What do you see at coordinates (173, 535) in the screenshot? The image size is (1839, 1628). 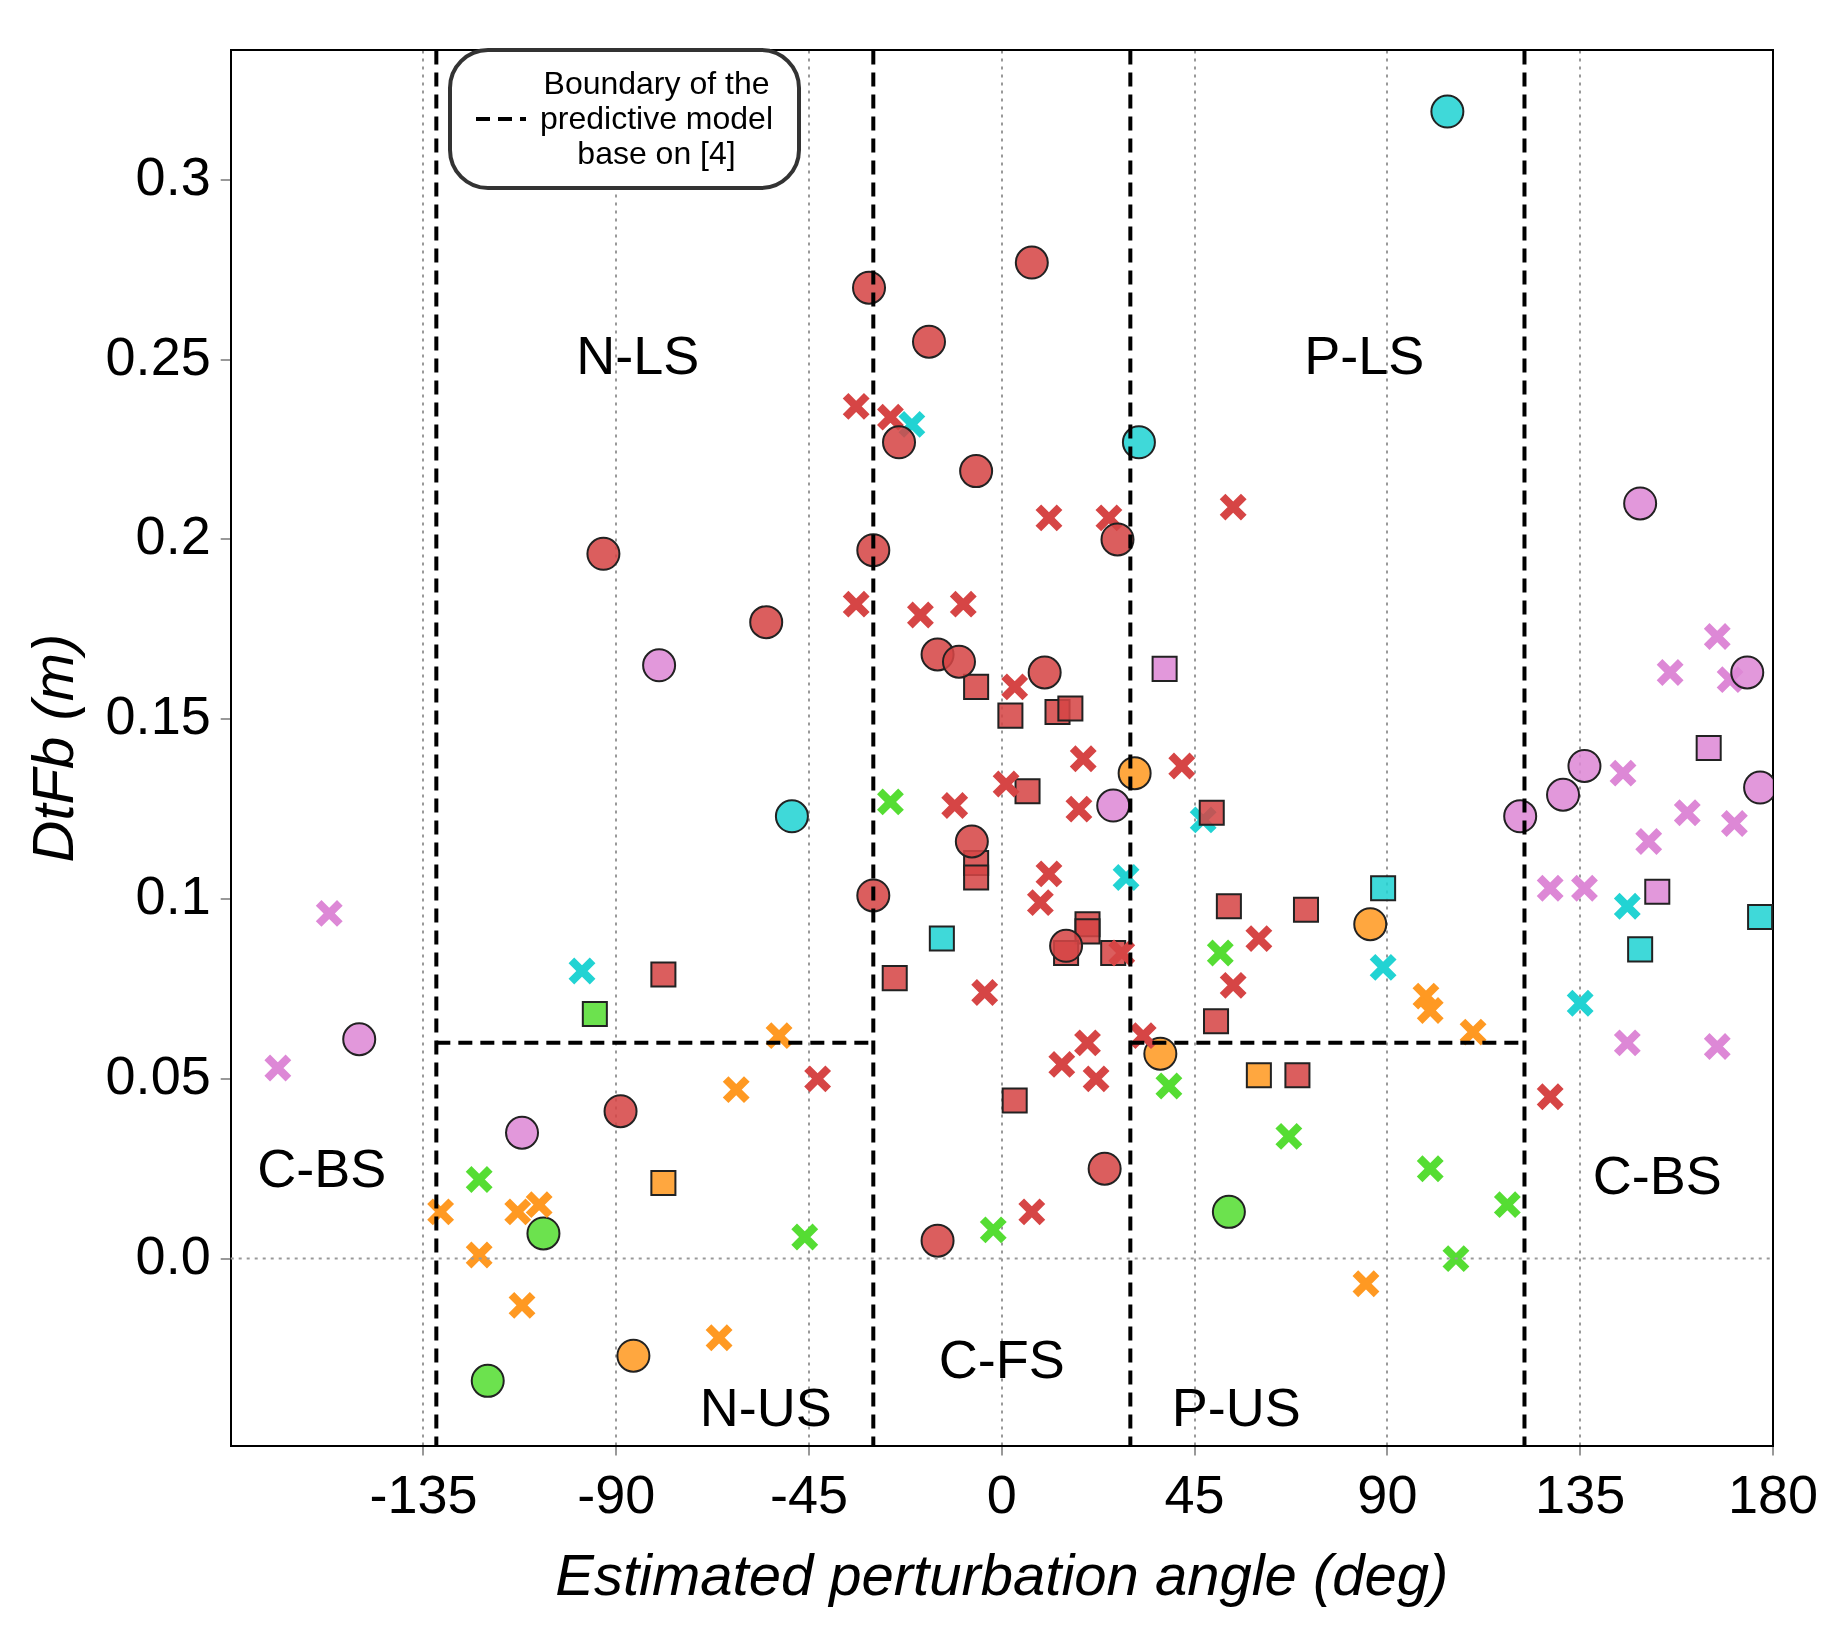 I see `y-tick-label: 0.2` at bounding box center [173, 535].